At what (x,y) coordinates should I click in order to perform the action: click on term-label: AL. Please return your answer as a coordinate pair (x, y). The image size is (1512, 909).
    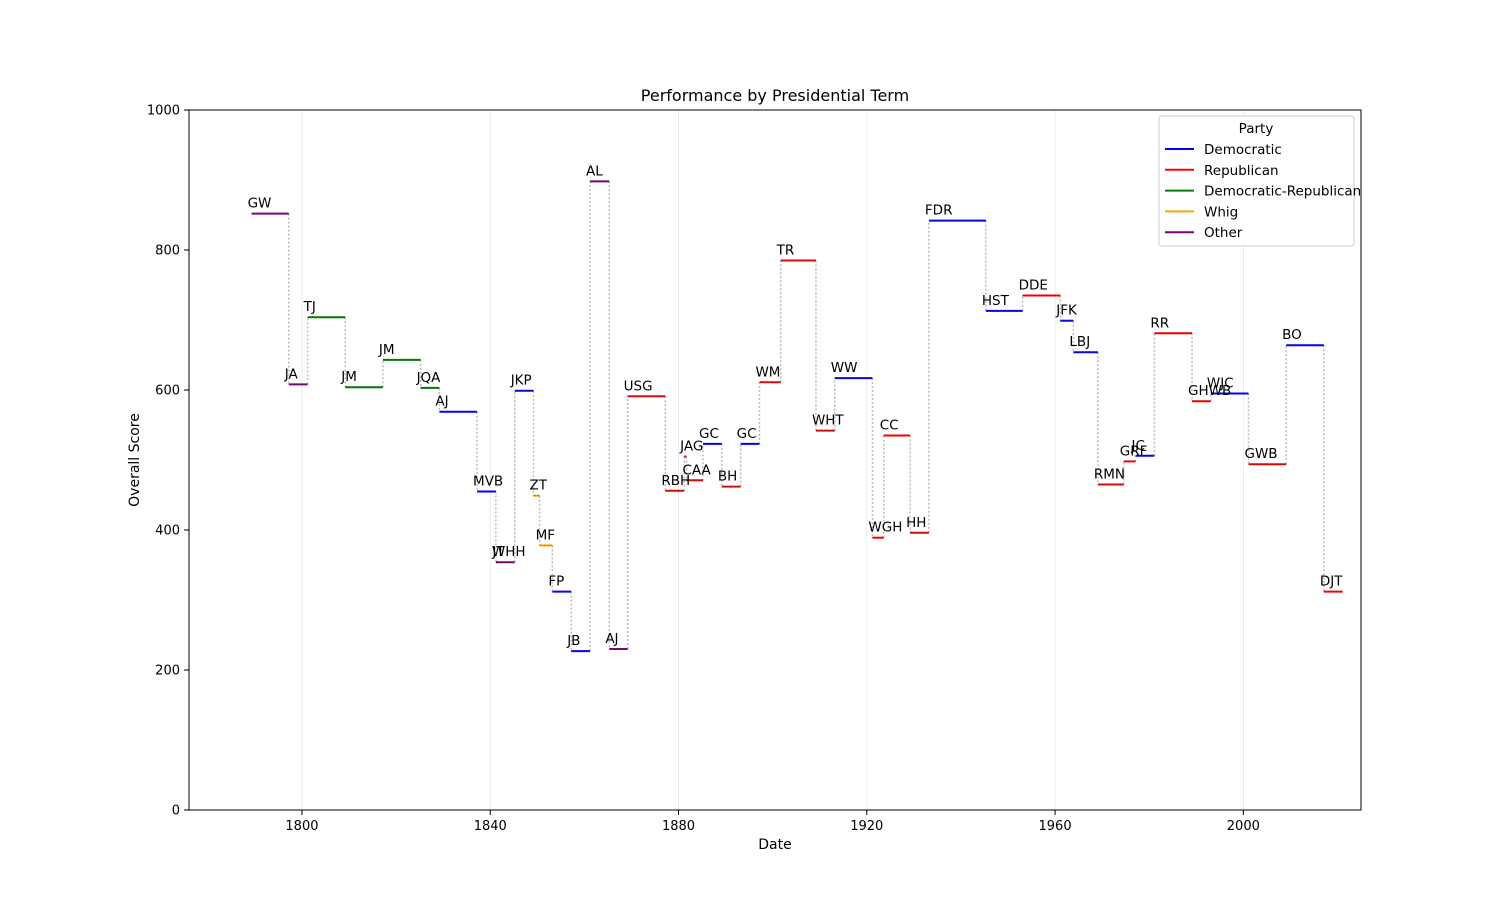
    Looking at the image, I should click on (594, 171).